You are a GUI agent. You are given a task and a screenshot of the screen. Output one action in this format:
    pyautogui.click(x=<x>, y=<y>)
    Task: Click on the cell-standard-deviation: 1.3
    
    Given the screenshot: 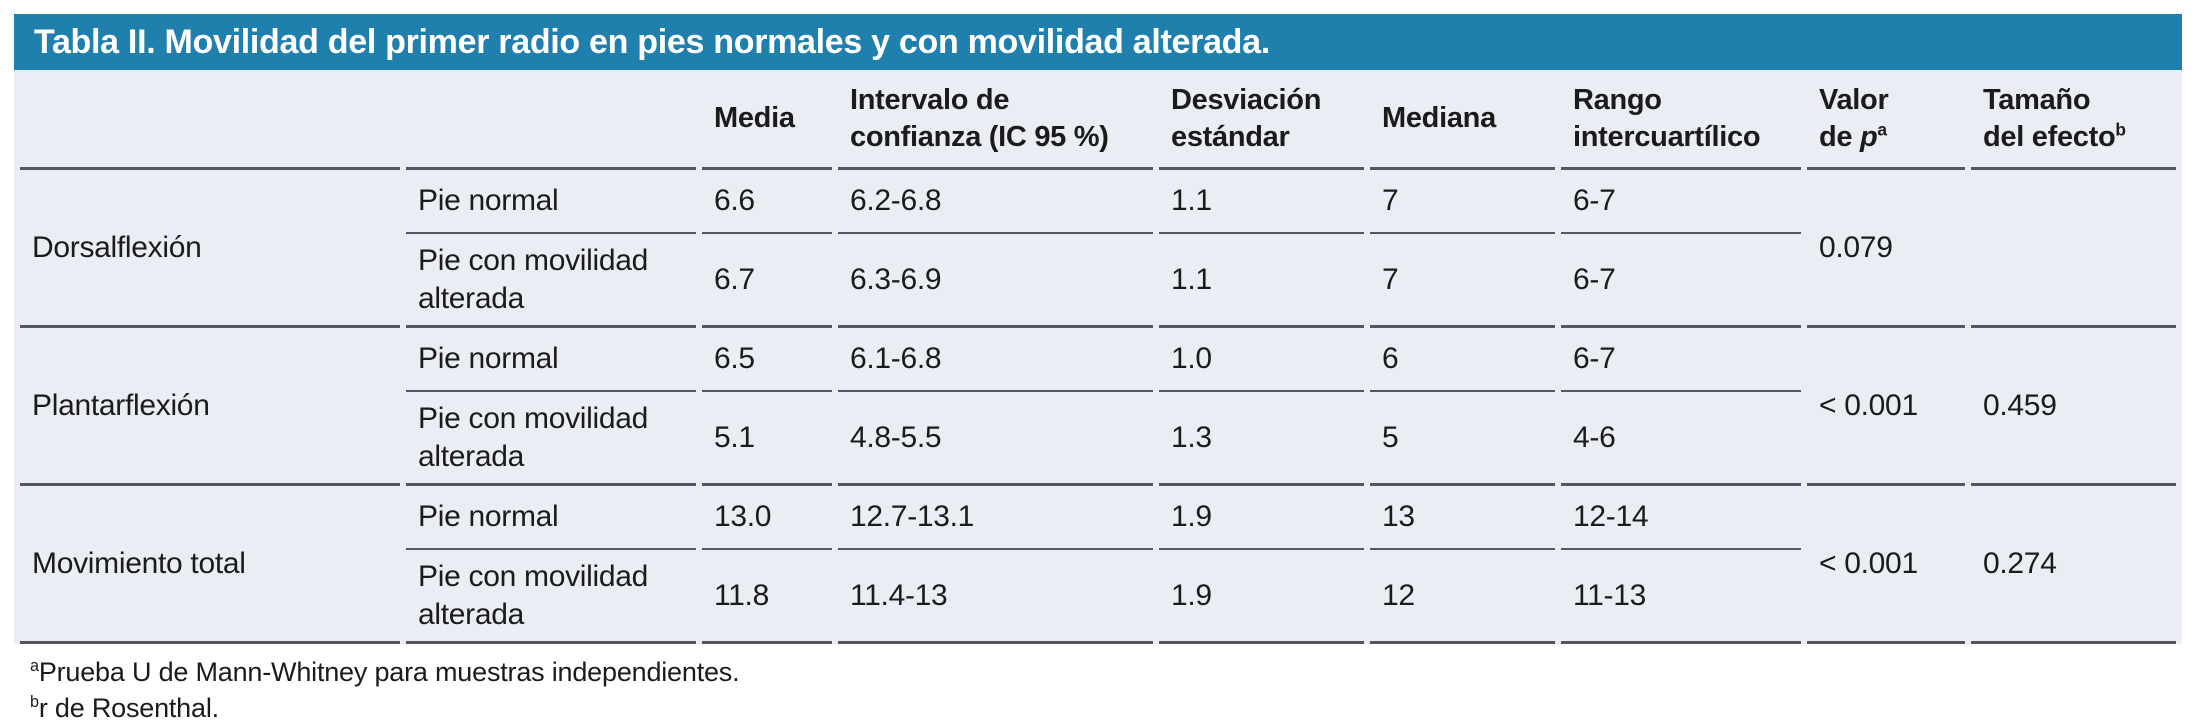 What is the action you would take?
    pyautogui.click(x=1261, y=439)
    